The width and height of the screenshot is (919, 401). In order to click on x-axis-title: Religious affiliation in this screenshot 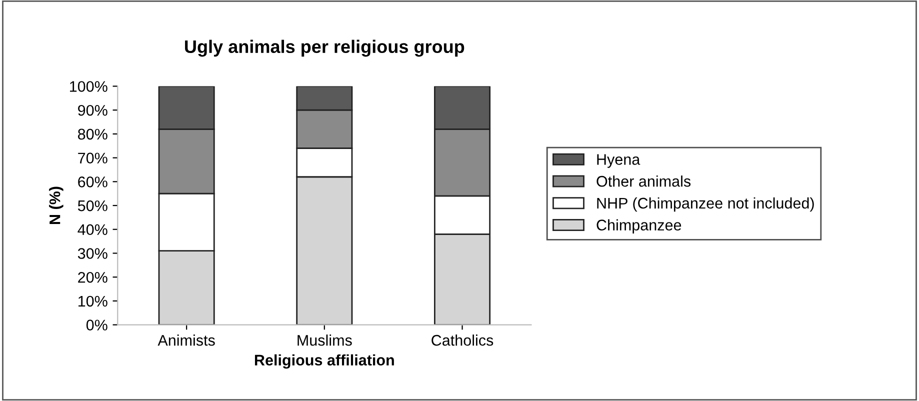, I will do `click(324, 361)`.